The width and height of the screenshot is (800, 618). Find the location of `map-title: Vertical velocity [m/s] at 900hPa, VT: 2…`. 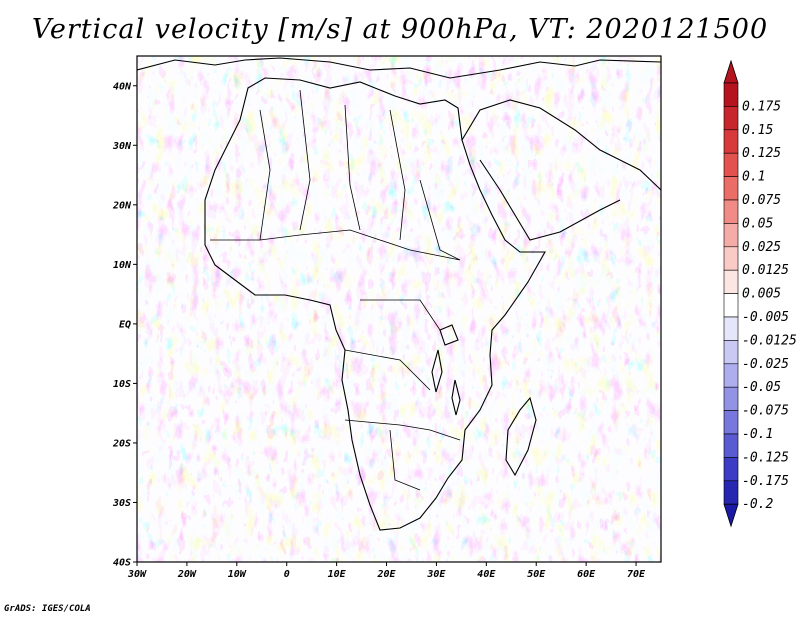

map-title: Vertical velocity [m/s] at 900hPa, VT: 2… is located at coordinates (400, 29).